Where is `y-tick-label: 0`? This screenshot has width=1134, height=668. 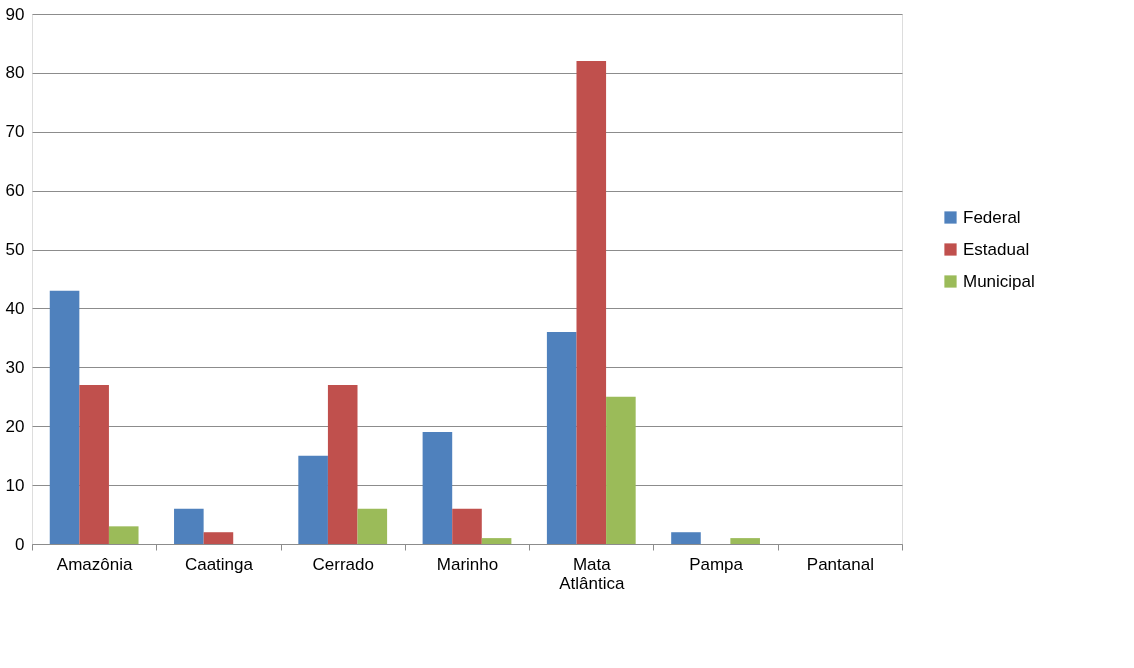
y-tick-label: 0 is located at coordinates (20, 544).